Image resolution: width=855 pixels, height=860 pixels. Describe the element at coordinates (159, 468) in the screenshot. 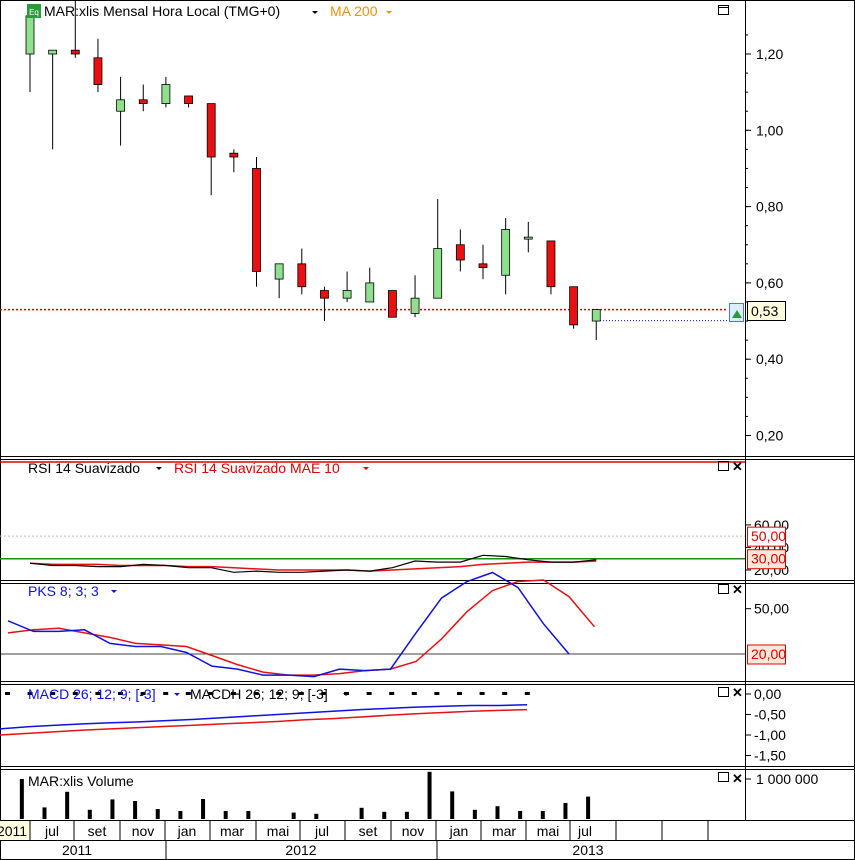

I see `rsi-dropdown-icon` at that location.